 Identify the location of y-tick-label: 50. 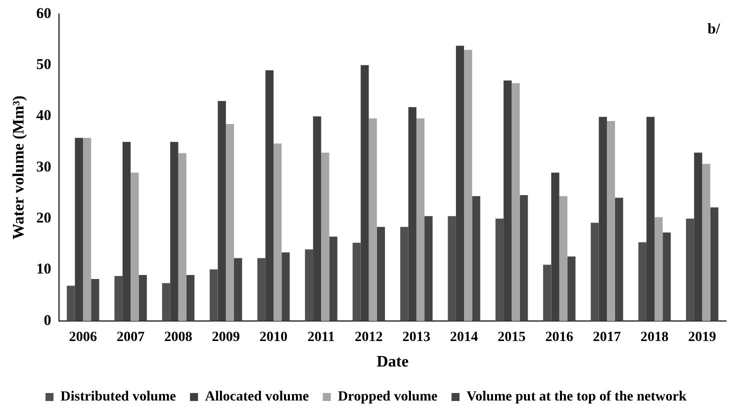
(44, 65).